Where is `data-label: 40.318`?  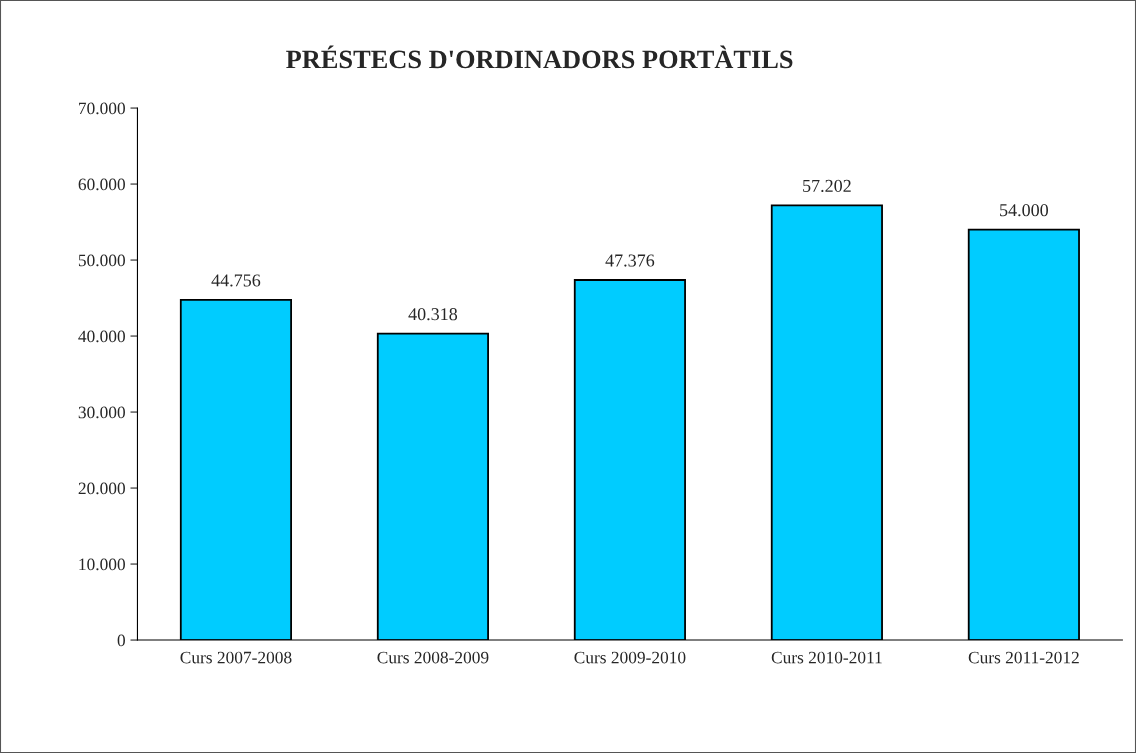
data-label: 40.318 is located at coordinates (433, 314).